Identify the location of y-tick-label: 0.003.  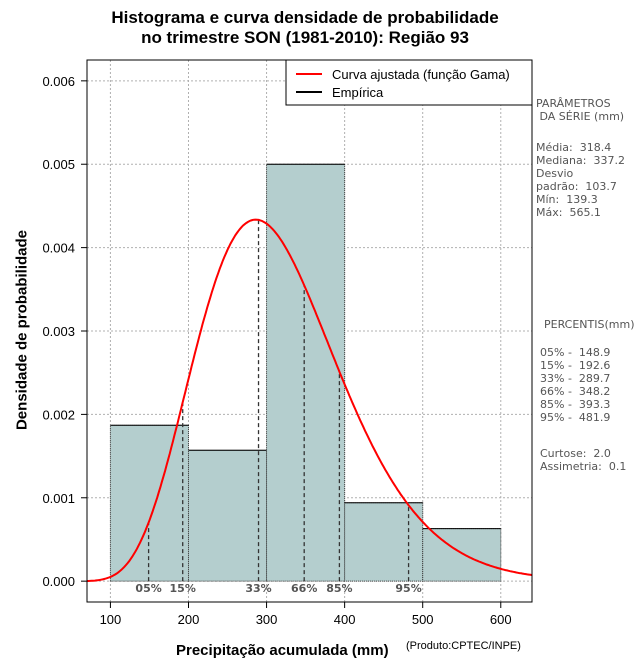
(58, 331).